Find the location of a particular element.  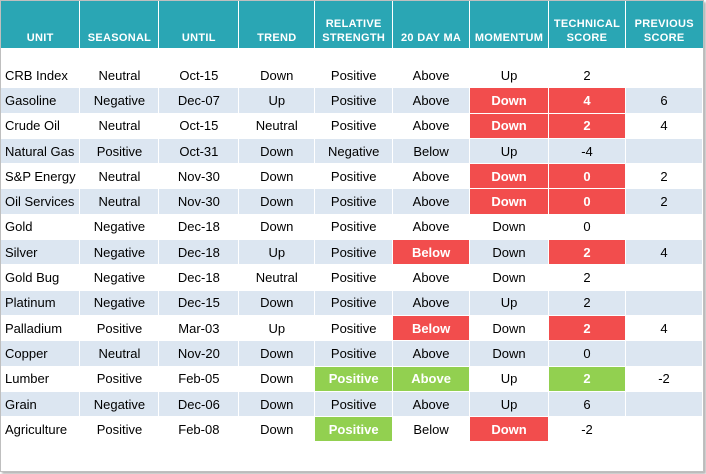

cell-trend: Up is located at coordinates (277, 328).